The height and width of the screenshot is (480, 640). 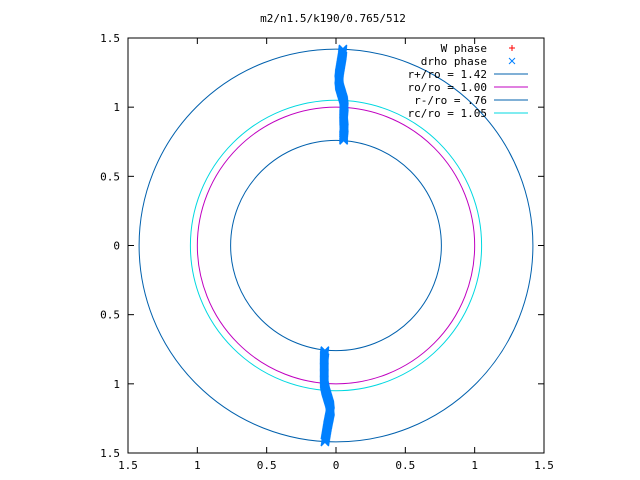 I want to click on legend-entry: ro/ro = 1.00, so click(x=468, y=87).